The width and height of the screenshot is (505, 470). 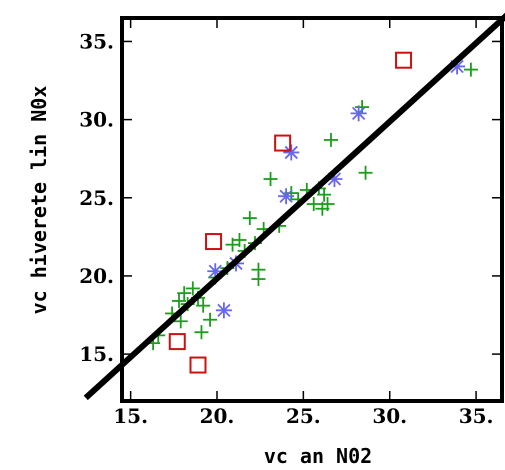 What do you see at coordinates (318, 456) in the screenshot?
I see `x-axis-label: vc an N02` at bounding box center [318, 456].